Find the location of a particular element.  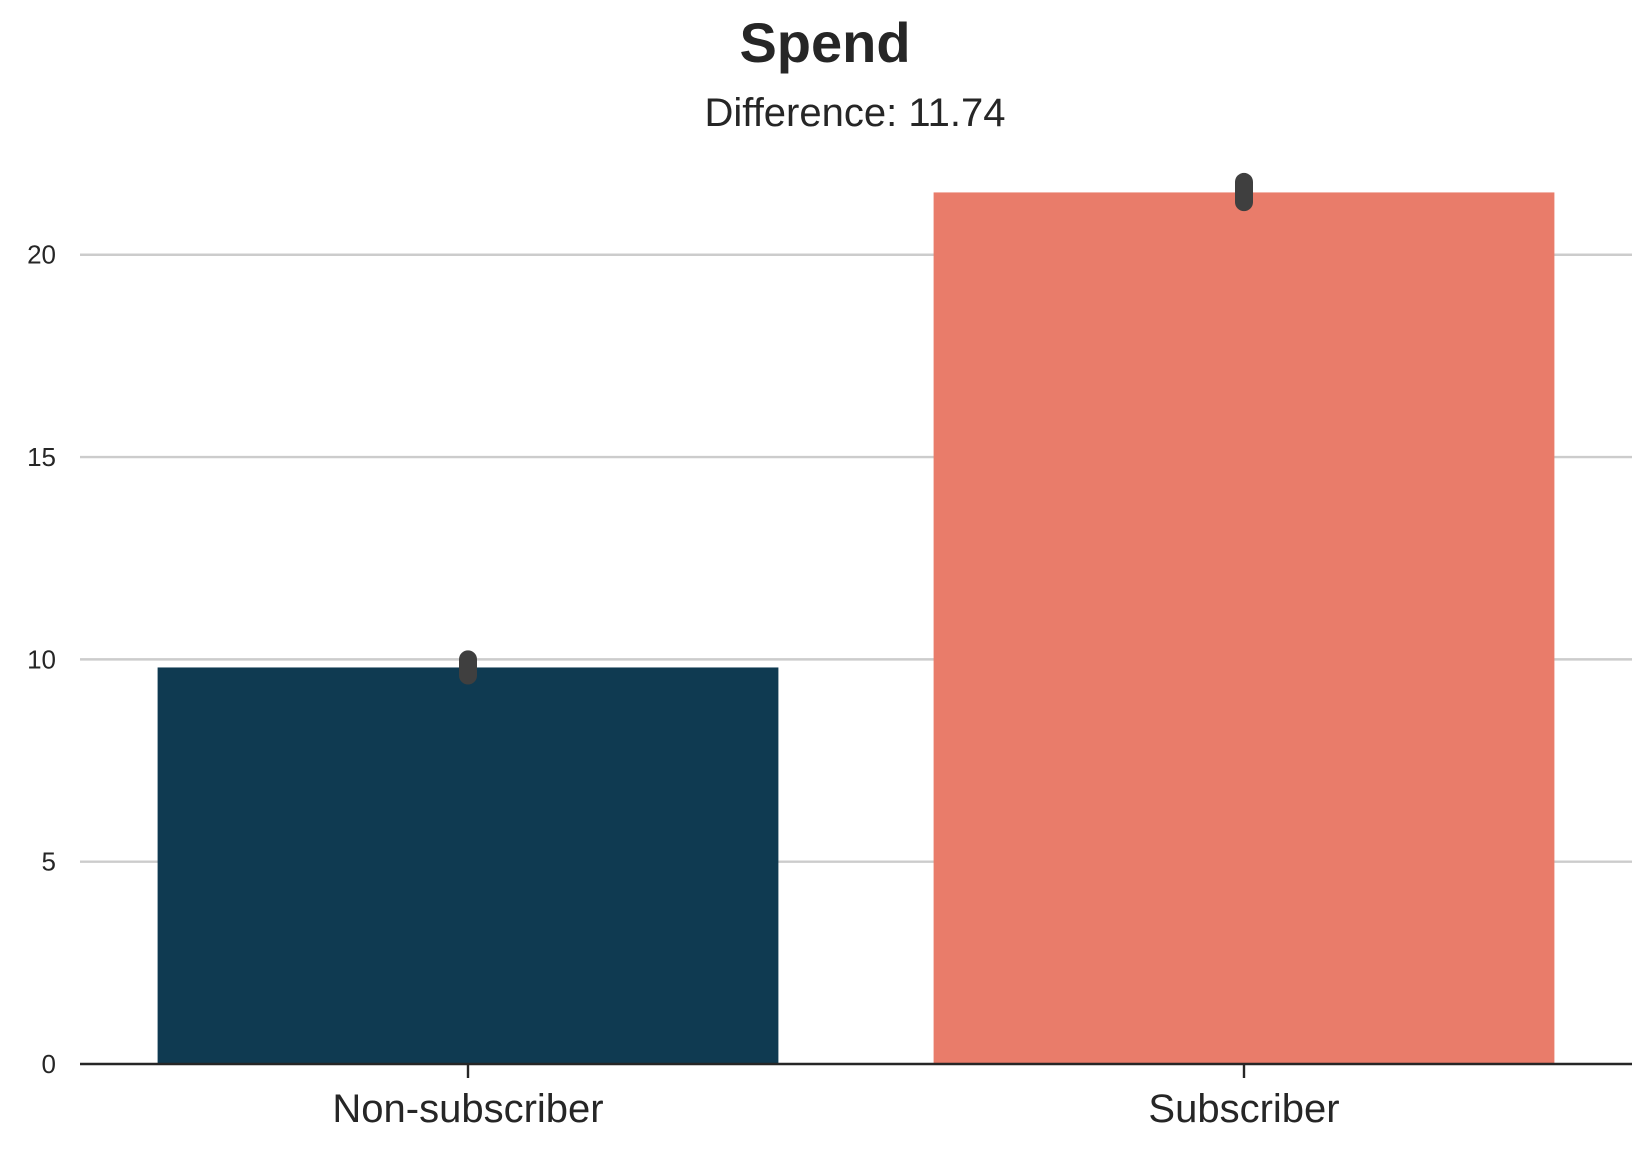

y-tick-label: 10 is located at coordinates (41, 659).